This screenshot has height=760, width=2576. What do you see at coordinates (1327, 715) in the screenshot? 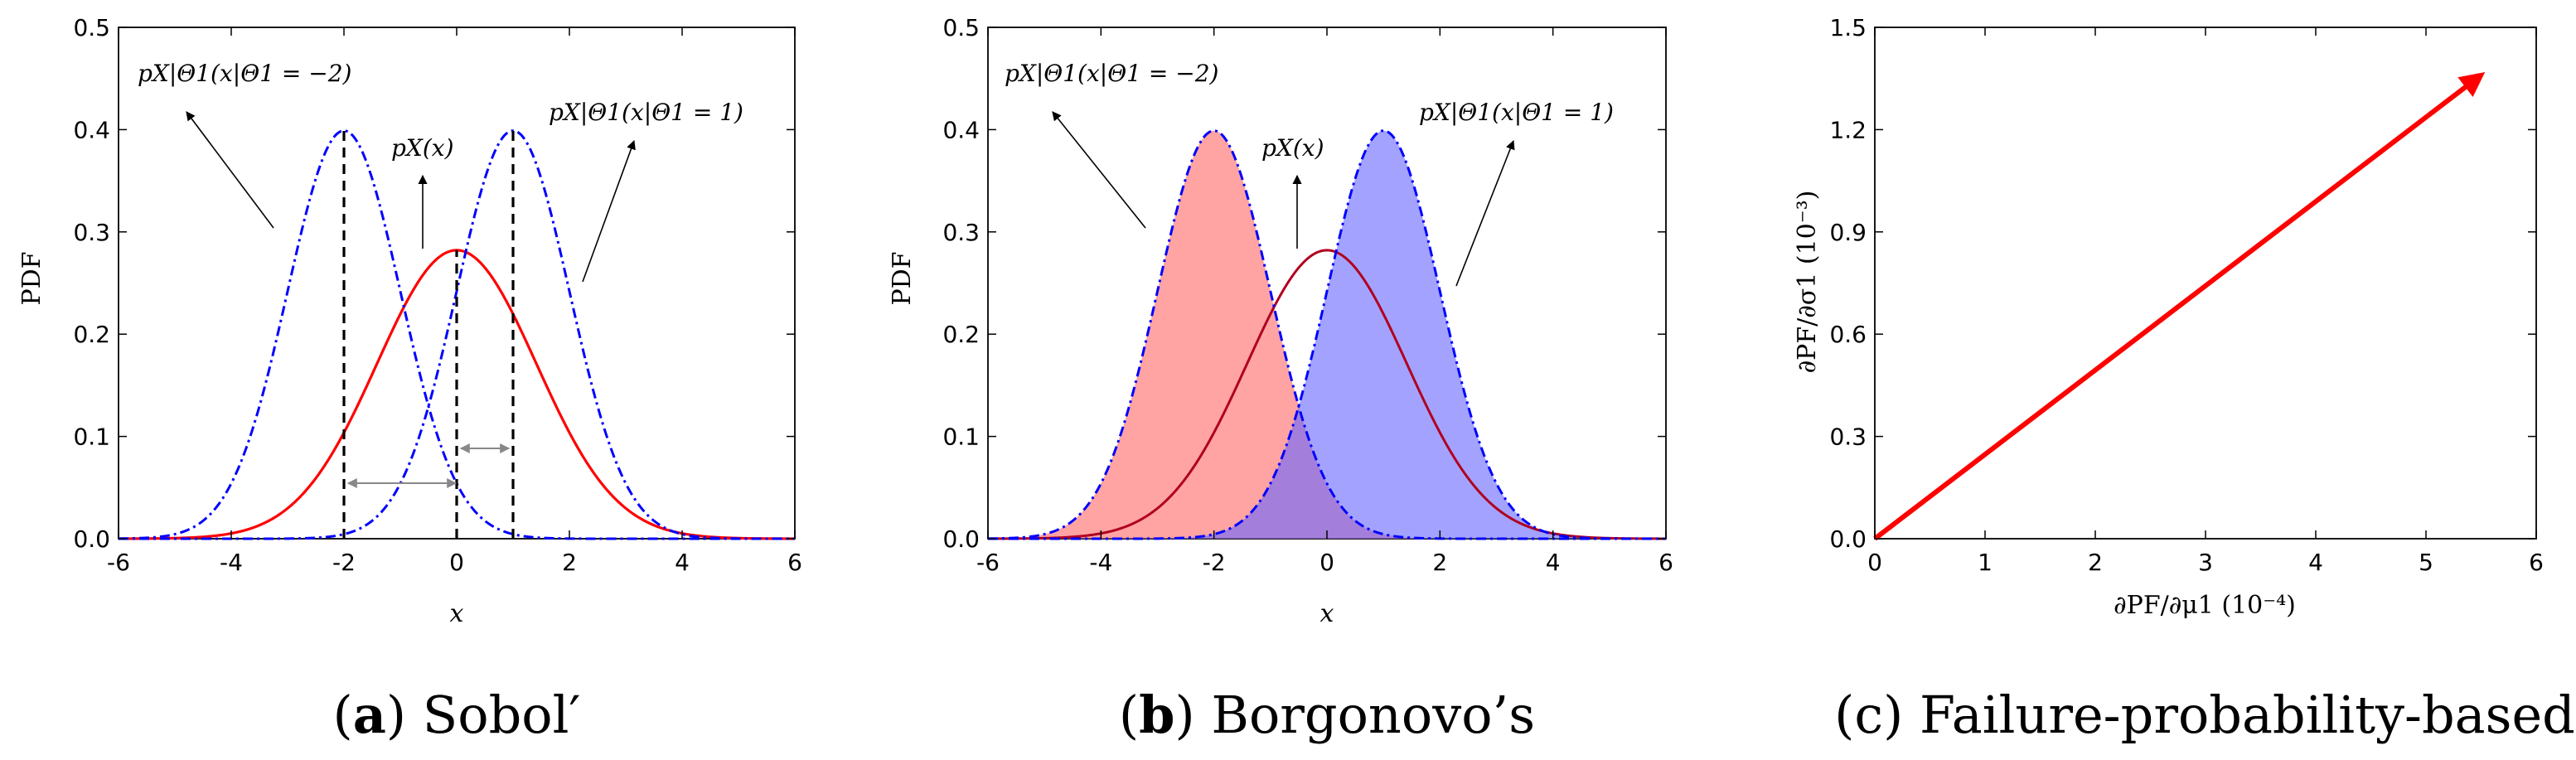
I see `panel-b-caption: (b) Borgonovo’s` at bounding box center [1327, 715].